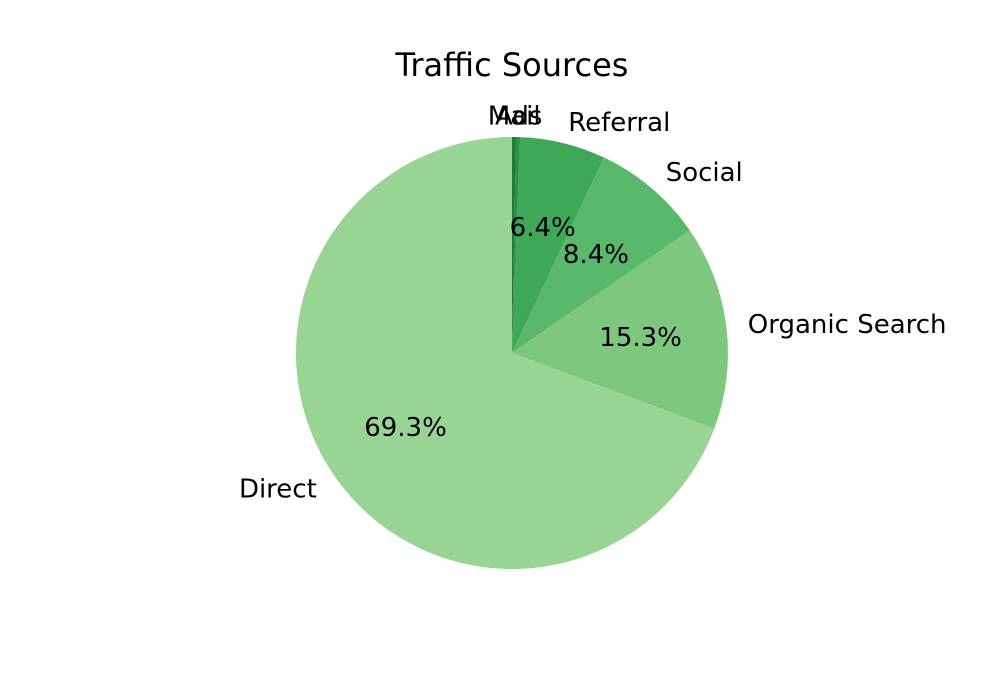 This screenshot has height=700, width=1000. Describe the element at coordinates (640, 338) in the screenshot. I see `pct-label-organic-search: 15.3%` at that location.